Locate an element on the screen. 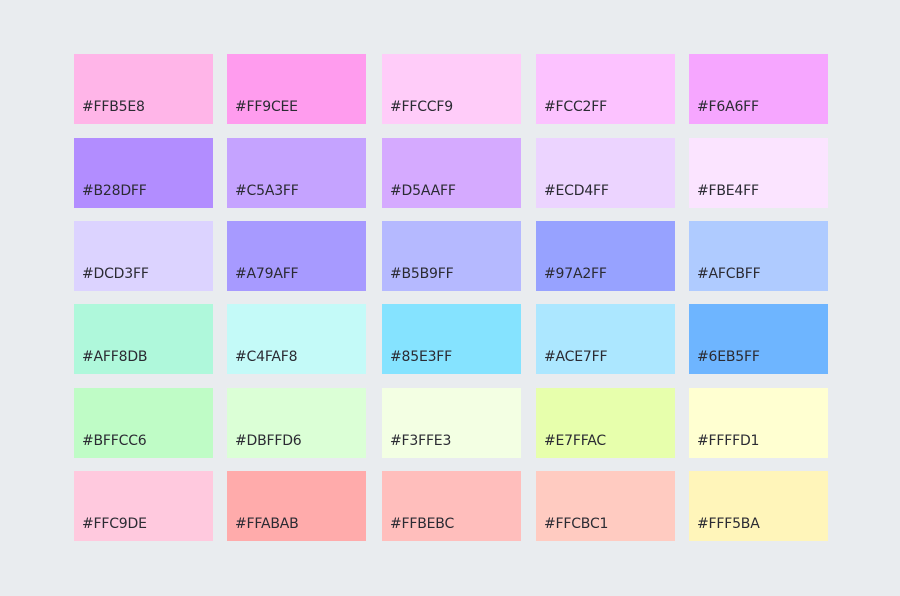 The image size is (900, 596). hex-label: #97A2FF is located at coordinates (575, 274).